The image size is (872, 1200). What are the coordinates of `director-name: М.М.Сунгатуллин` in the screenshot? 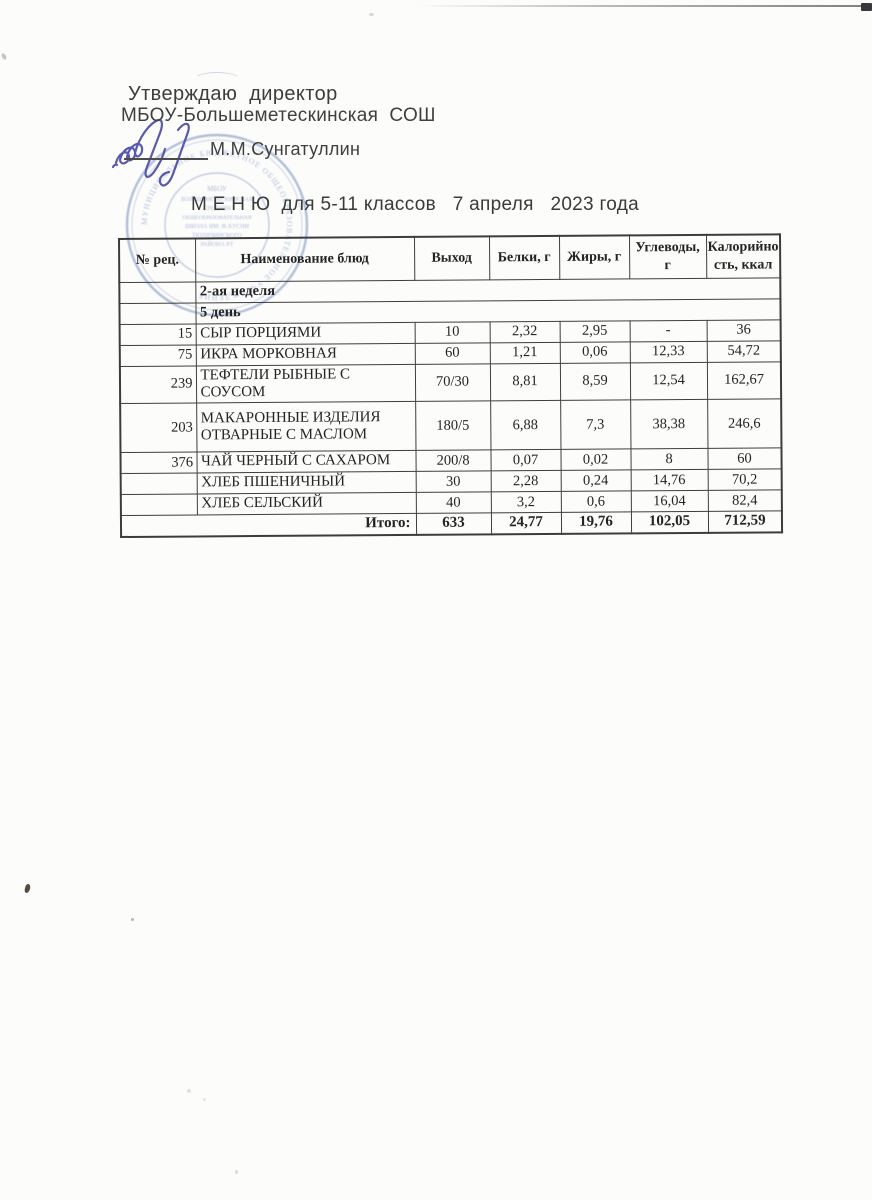 It's located at (285, 149).